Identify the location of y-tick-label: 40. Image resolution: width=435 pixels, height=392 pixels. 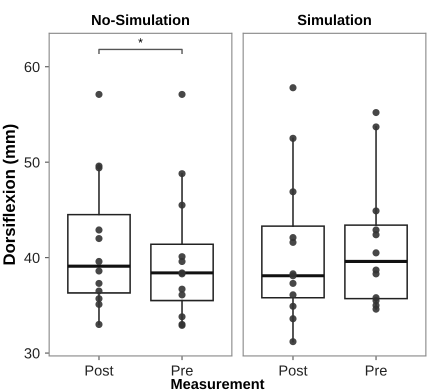
(32, 258).